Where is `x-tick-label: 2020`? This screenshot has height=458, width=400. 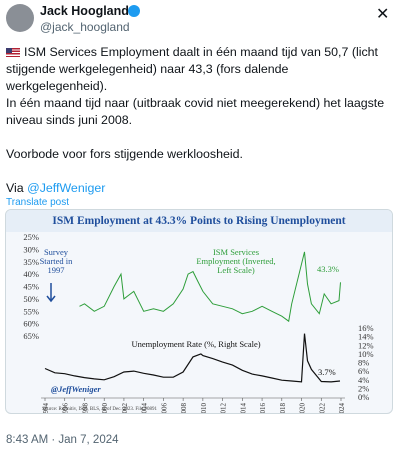
x-tick-label: 2020 is located at coordinates (303, 409).